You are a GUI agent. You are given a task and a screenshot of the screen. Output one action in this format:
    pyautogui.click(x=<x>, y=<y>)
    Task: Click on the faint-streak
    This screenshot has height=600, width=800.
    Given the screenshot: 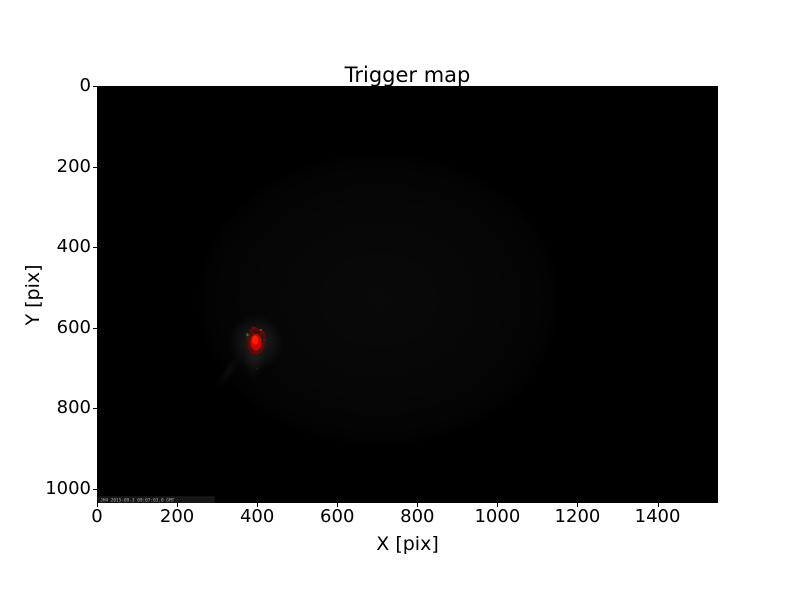 What is the action you would take?
    pyautogui.click(x=228, y=372)
    